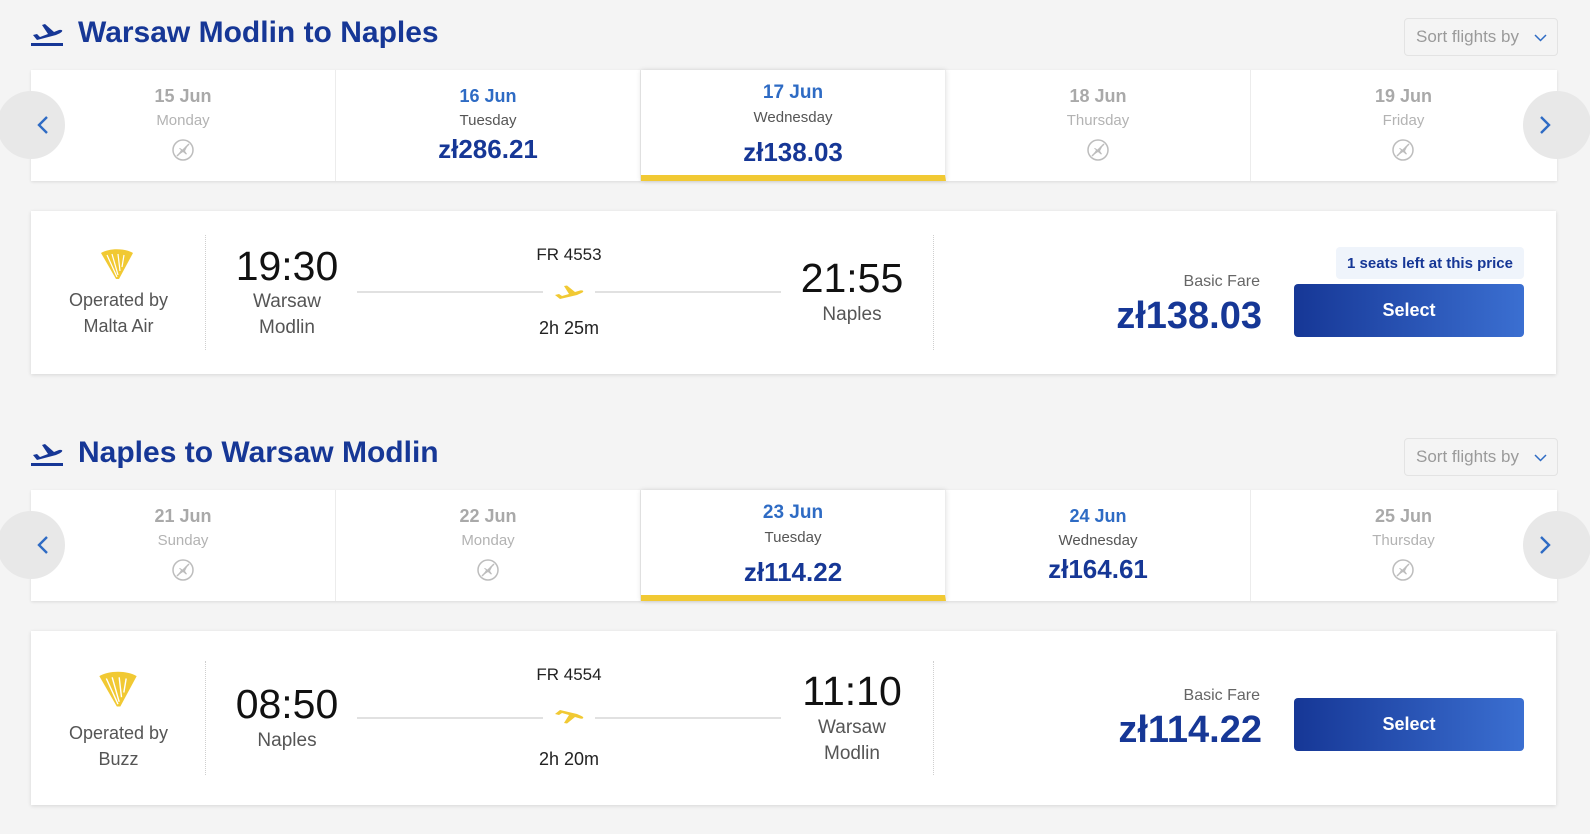 The width and height of the screenshot is (1590, 834). What do you see at coordinates (258, 452) in the screenshot?
I see `page-title: Naples to Warsaw Modlin` at bounding box center [258, 452].